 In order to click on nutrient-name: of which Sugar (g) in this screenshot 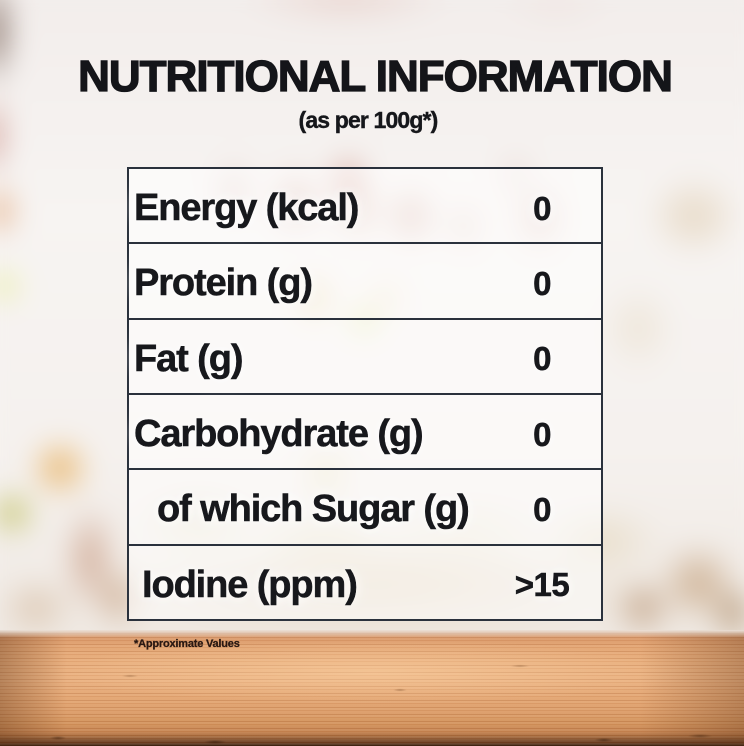, I will do `click(313, 509)`.